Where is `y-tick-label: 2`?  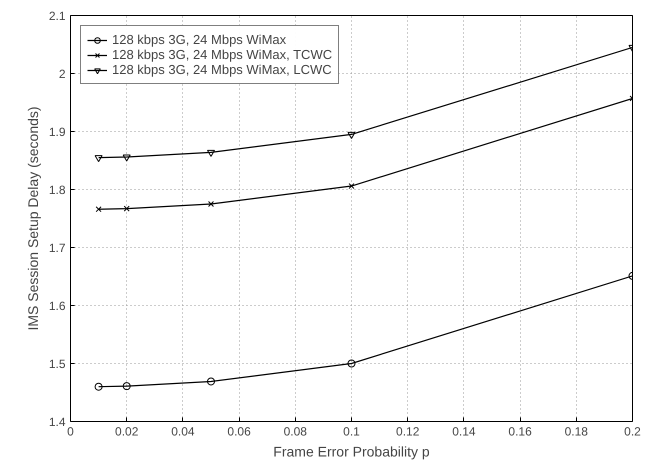 y-tick-label: 2 is located at coordinates (62, 74).